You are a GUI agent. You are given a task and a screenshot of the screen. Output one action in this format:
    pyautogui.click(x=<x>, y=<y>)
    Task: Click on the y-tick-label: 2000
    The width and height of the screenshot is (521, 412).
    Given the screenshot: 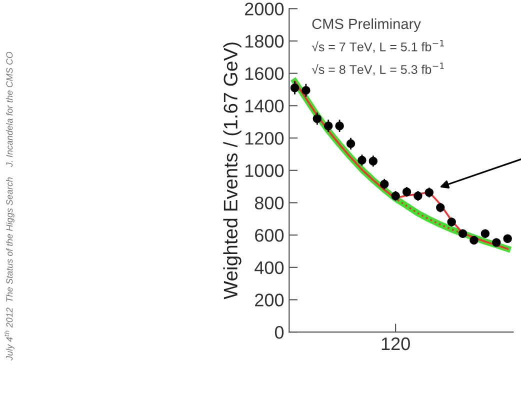 What is the action you would take?
    pyautogui.click(x=264, y=9)
    